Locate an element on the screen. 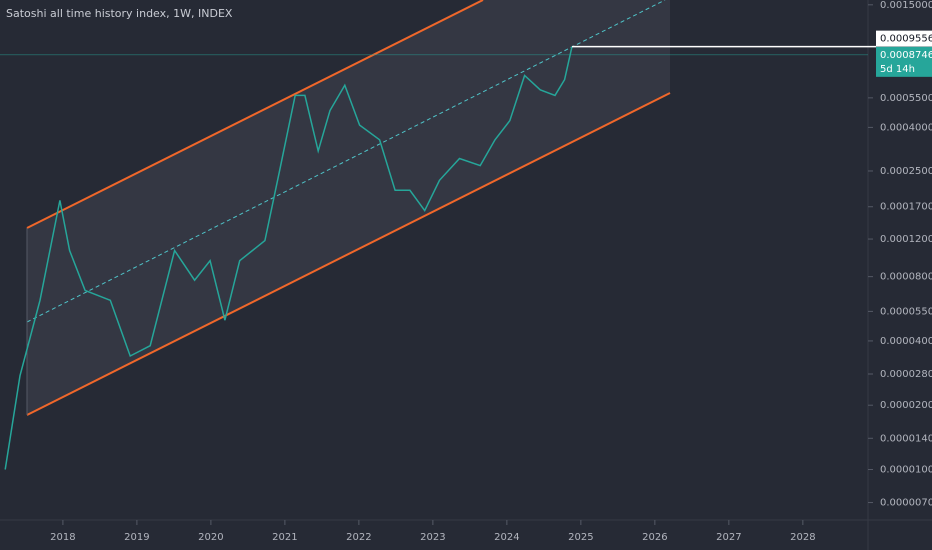 This screenshot has width=932, height=550. high-label-box is located at coordinates (904, 38).